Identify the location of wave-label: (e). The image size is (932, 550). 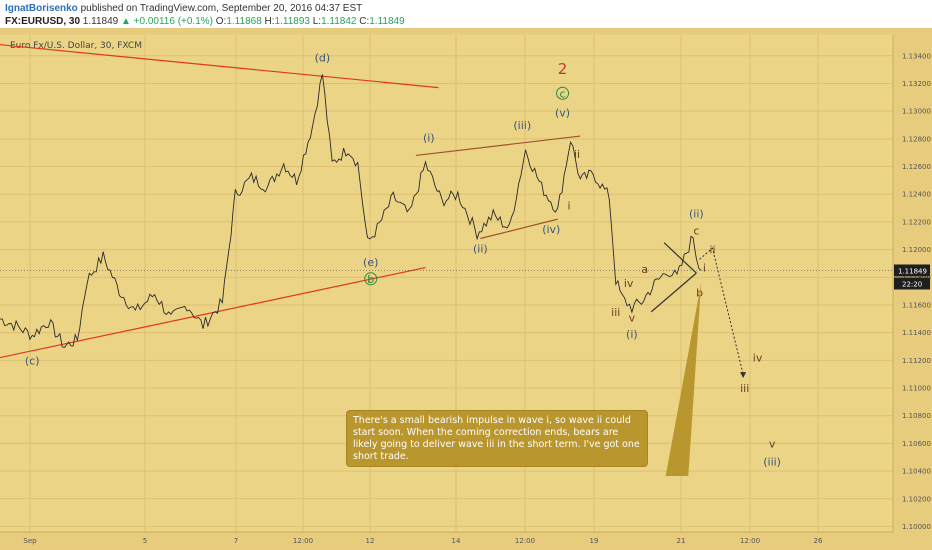
(370, 262).